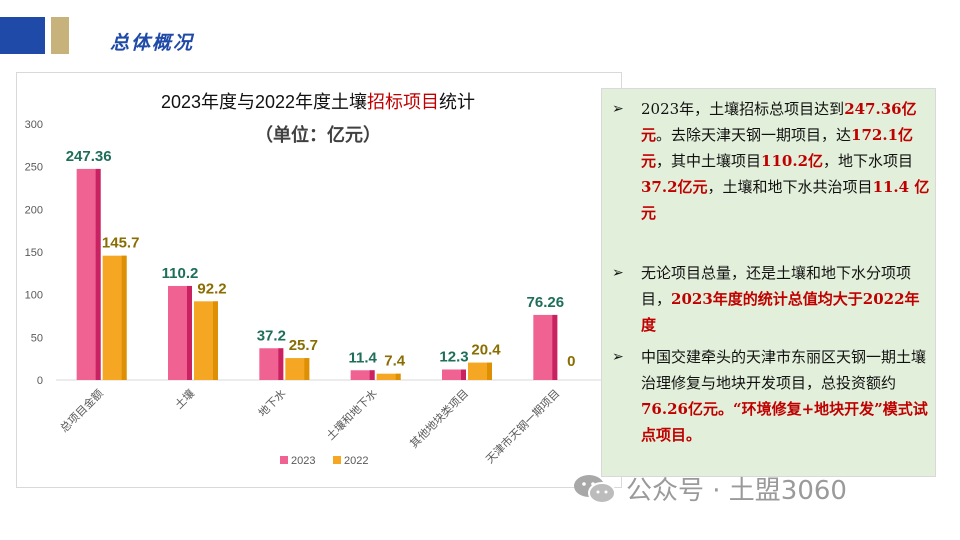  Describe the element at coordinates (351, 414) in the screenshot. I see `x-tick-label: 土壤和地下水` at that location.